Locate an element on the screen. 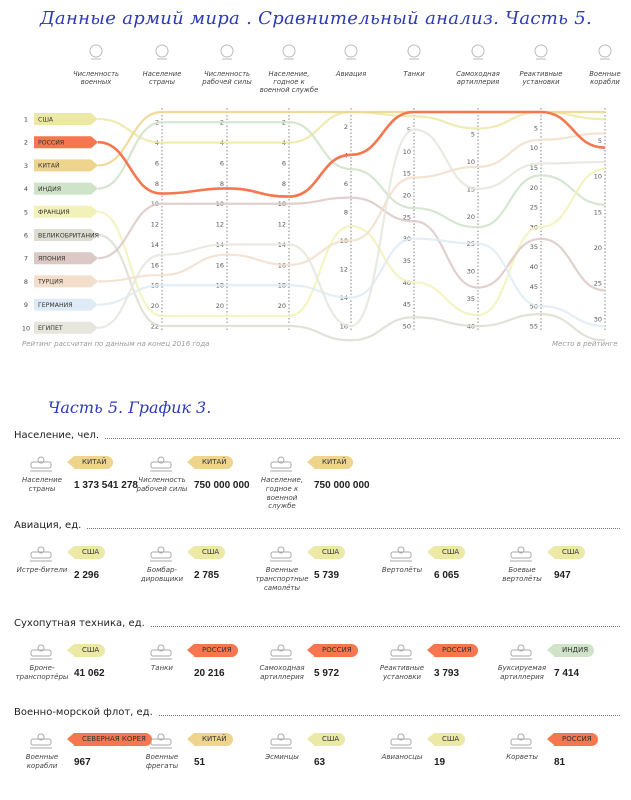  stat-value: 81 is located at coordinates (560, 762).